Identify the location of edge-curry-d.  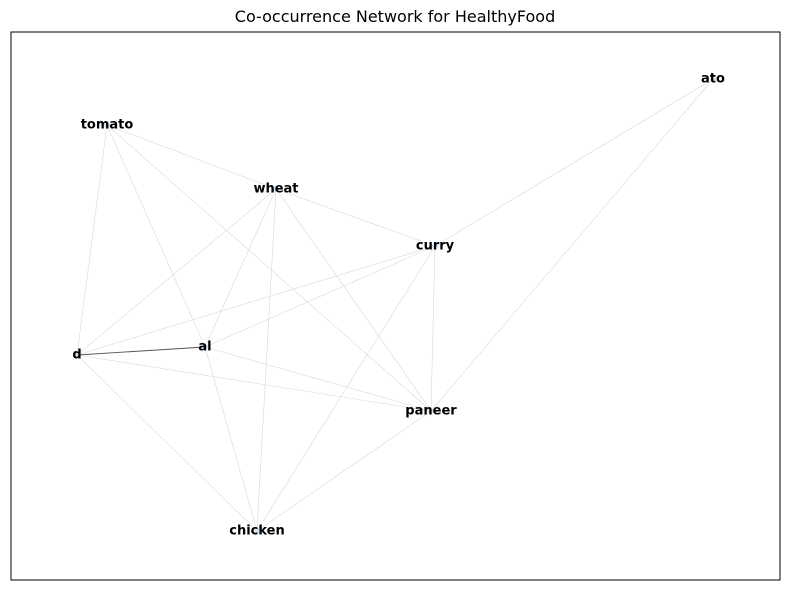
(256, 300).